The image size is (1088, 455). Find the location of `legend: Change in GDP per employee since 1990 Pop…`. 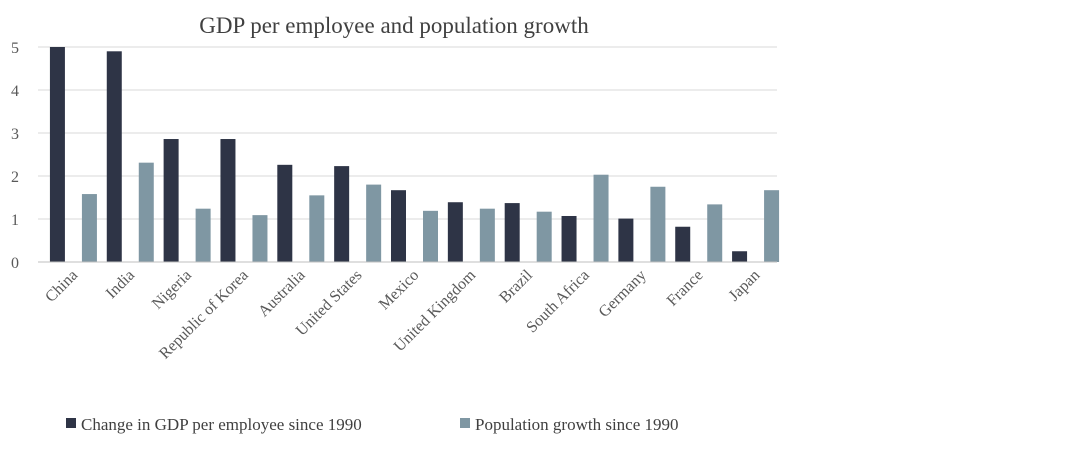

legend: Change in GDP per employee since 1990 Pop… is located at coordinates (372, 424).